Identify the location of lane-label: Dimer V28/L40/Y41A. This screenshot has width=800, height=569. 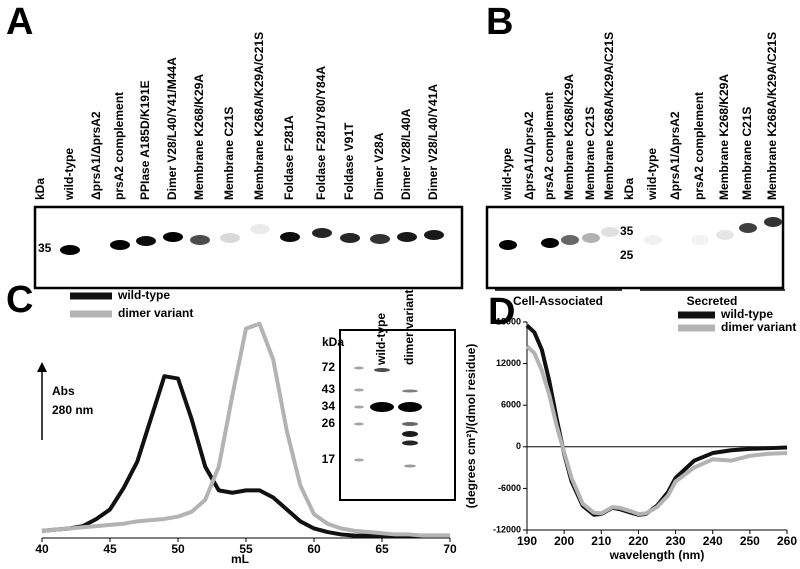
(433, 142).